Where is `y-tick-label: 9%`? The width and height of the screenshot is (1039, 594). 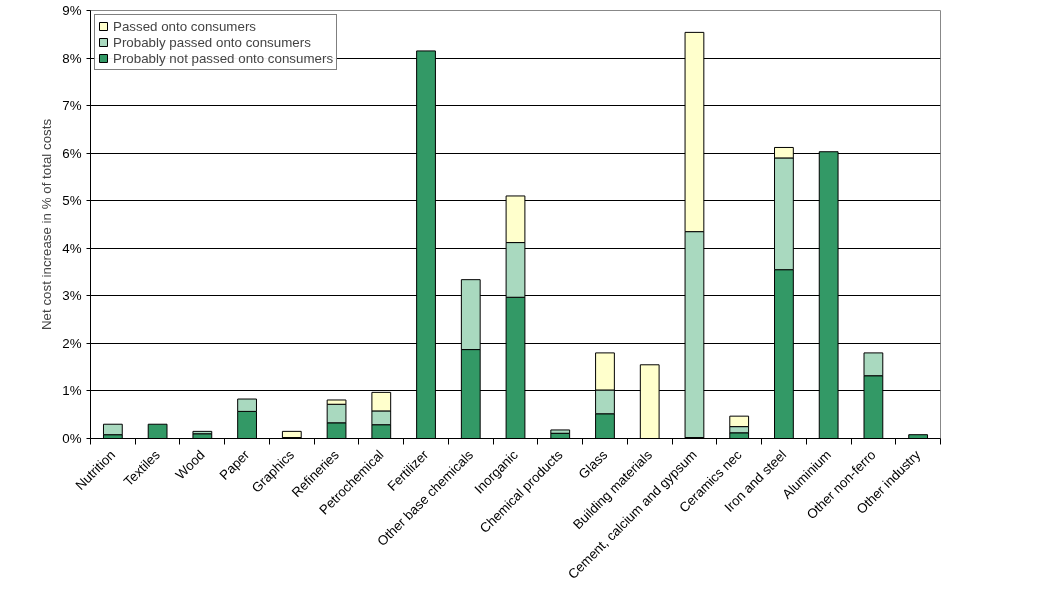 y-tick-label: 9% is located at coordinates (72, 10).